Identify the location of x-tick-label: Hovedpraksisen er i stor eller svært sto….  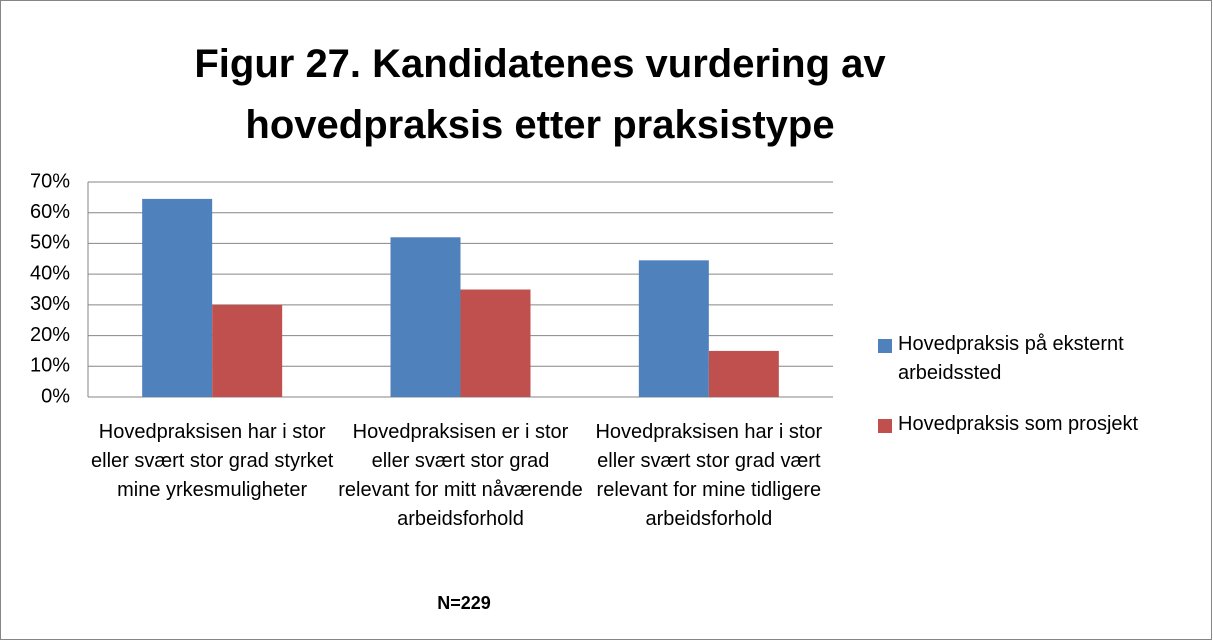
(460, 475).